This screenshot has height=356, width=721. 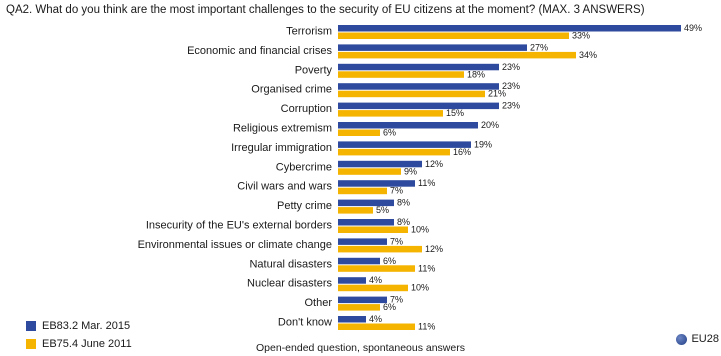 What do you see at coordinates (403, 222) in the screenshot?
I see `value-label-insecurity-of-the-eu-s-external-borders-series-1: 8%` at bounding box center [403, 222].